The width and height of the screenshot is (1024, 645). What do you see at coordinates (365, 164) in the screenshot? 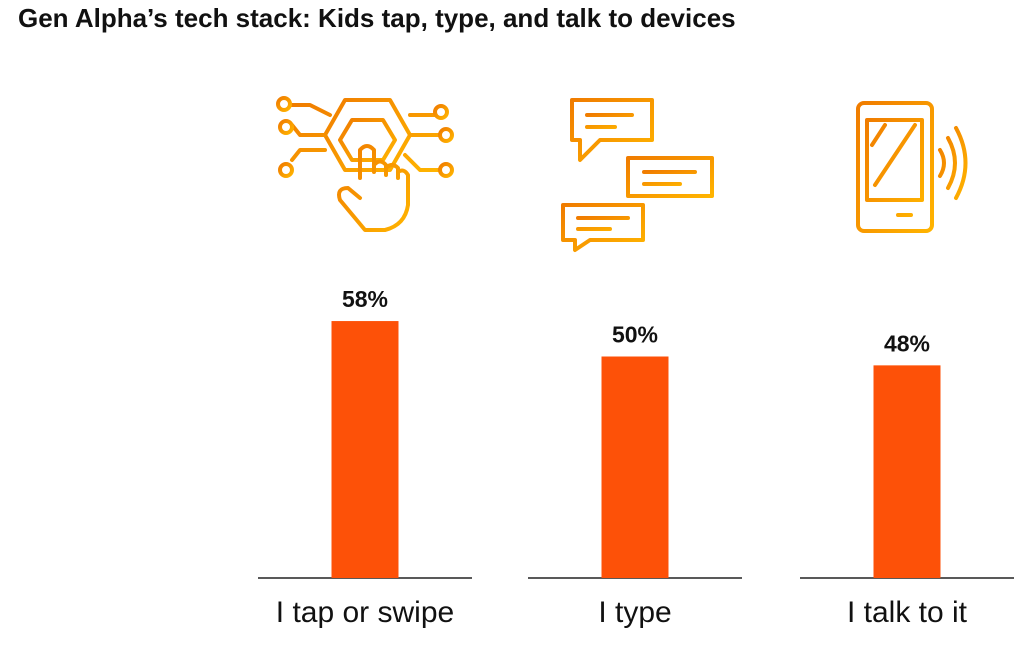
I see `icon-tap` at bounding box center [365, 164].